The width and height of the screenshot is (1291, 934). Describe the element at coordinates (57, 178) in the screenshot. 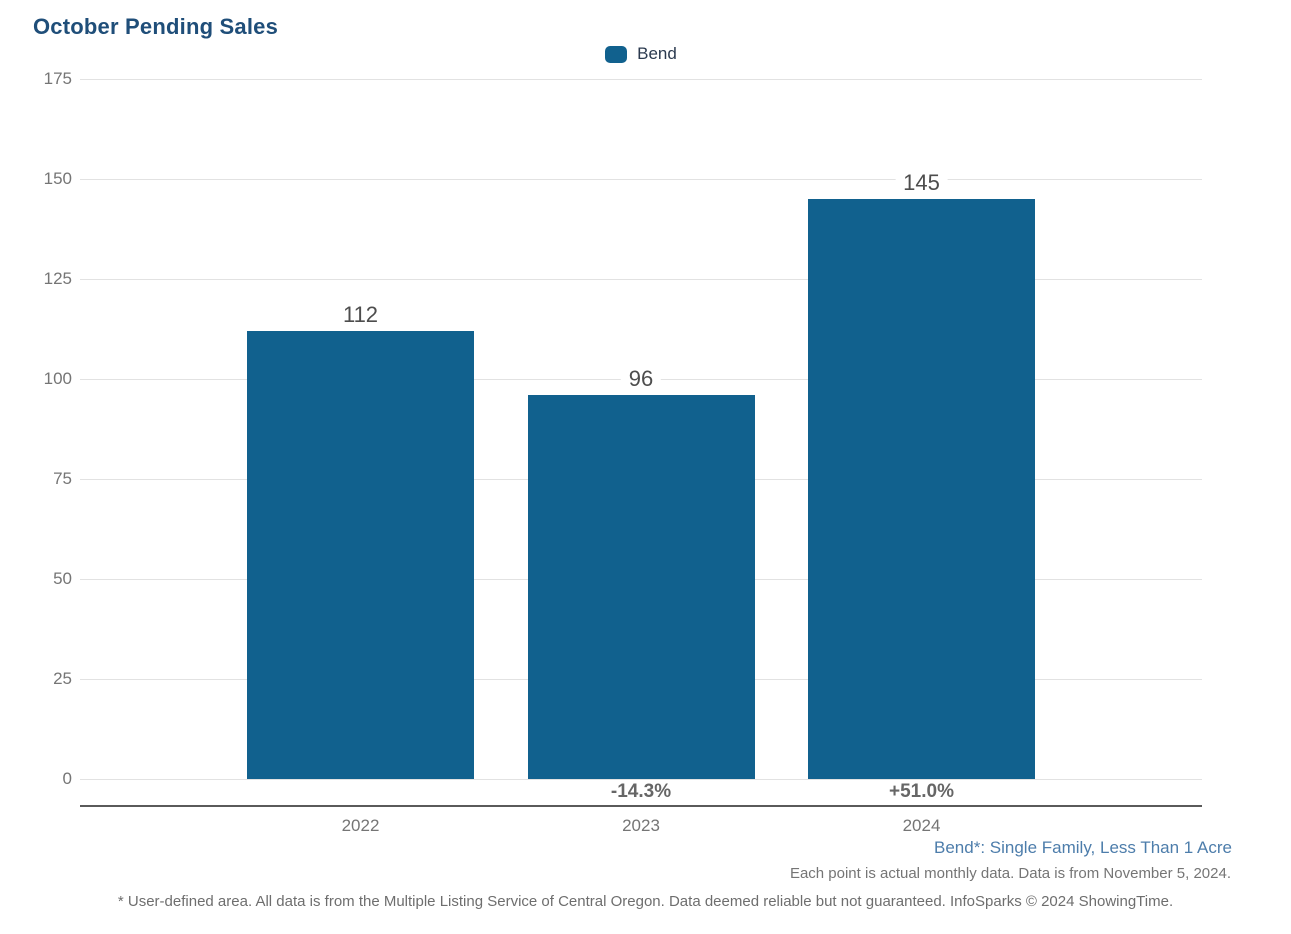

I see `y-axis-tick-label: 150` at that location.